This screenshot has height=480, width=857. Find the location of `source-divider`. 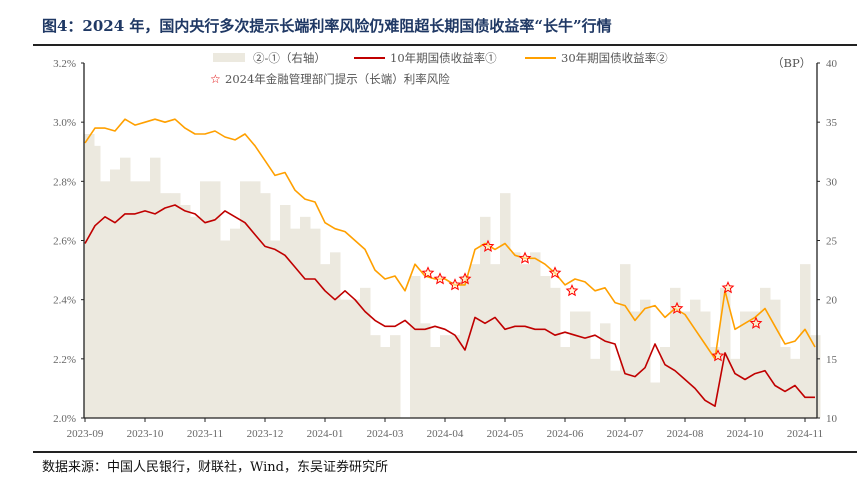

source-divider is located at coordinates (445, 452).